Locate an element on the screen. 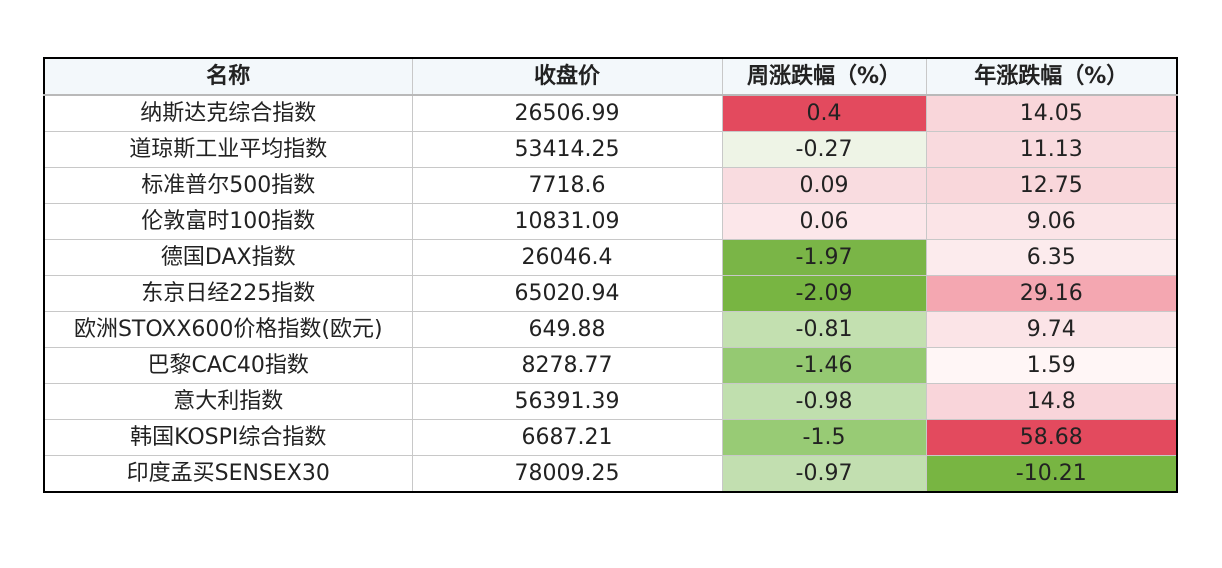 The height and width of the screenshot is (568, 1222). table-row: 德国DAX指数 26046.4 -1.97 6.35 is located at coordinates (610, 257).